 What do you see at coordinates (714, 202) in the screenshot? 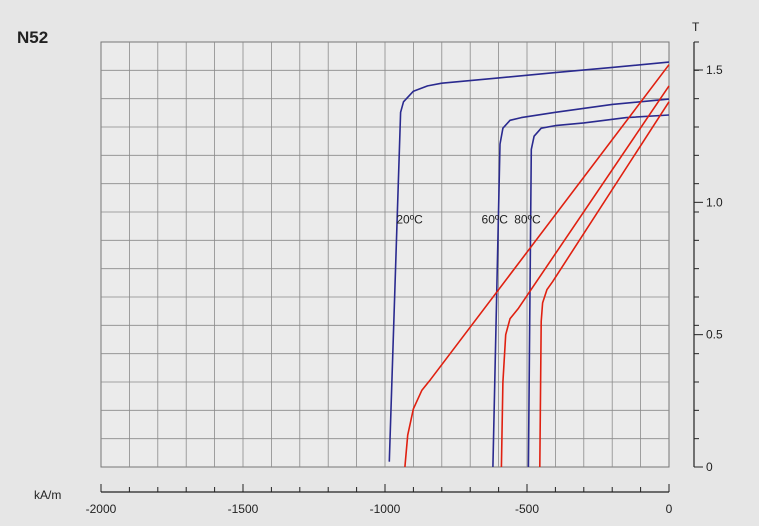
I see `y-tick-label: 1.0` at bounding box center [714, 202].